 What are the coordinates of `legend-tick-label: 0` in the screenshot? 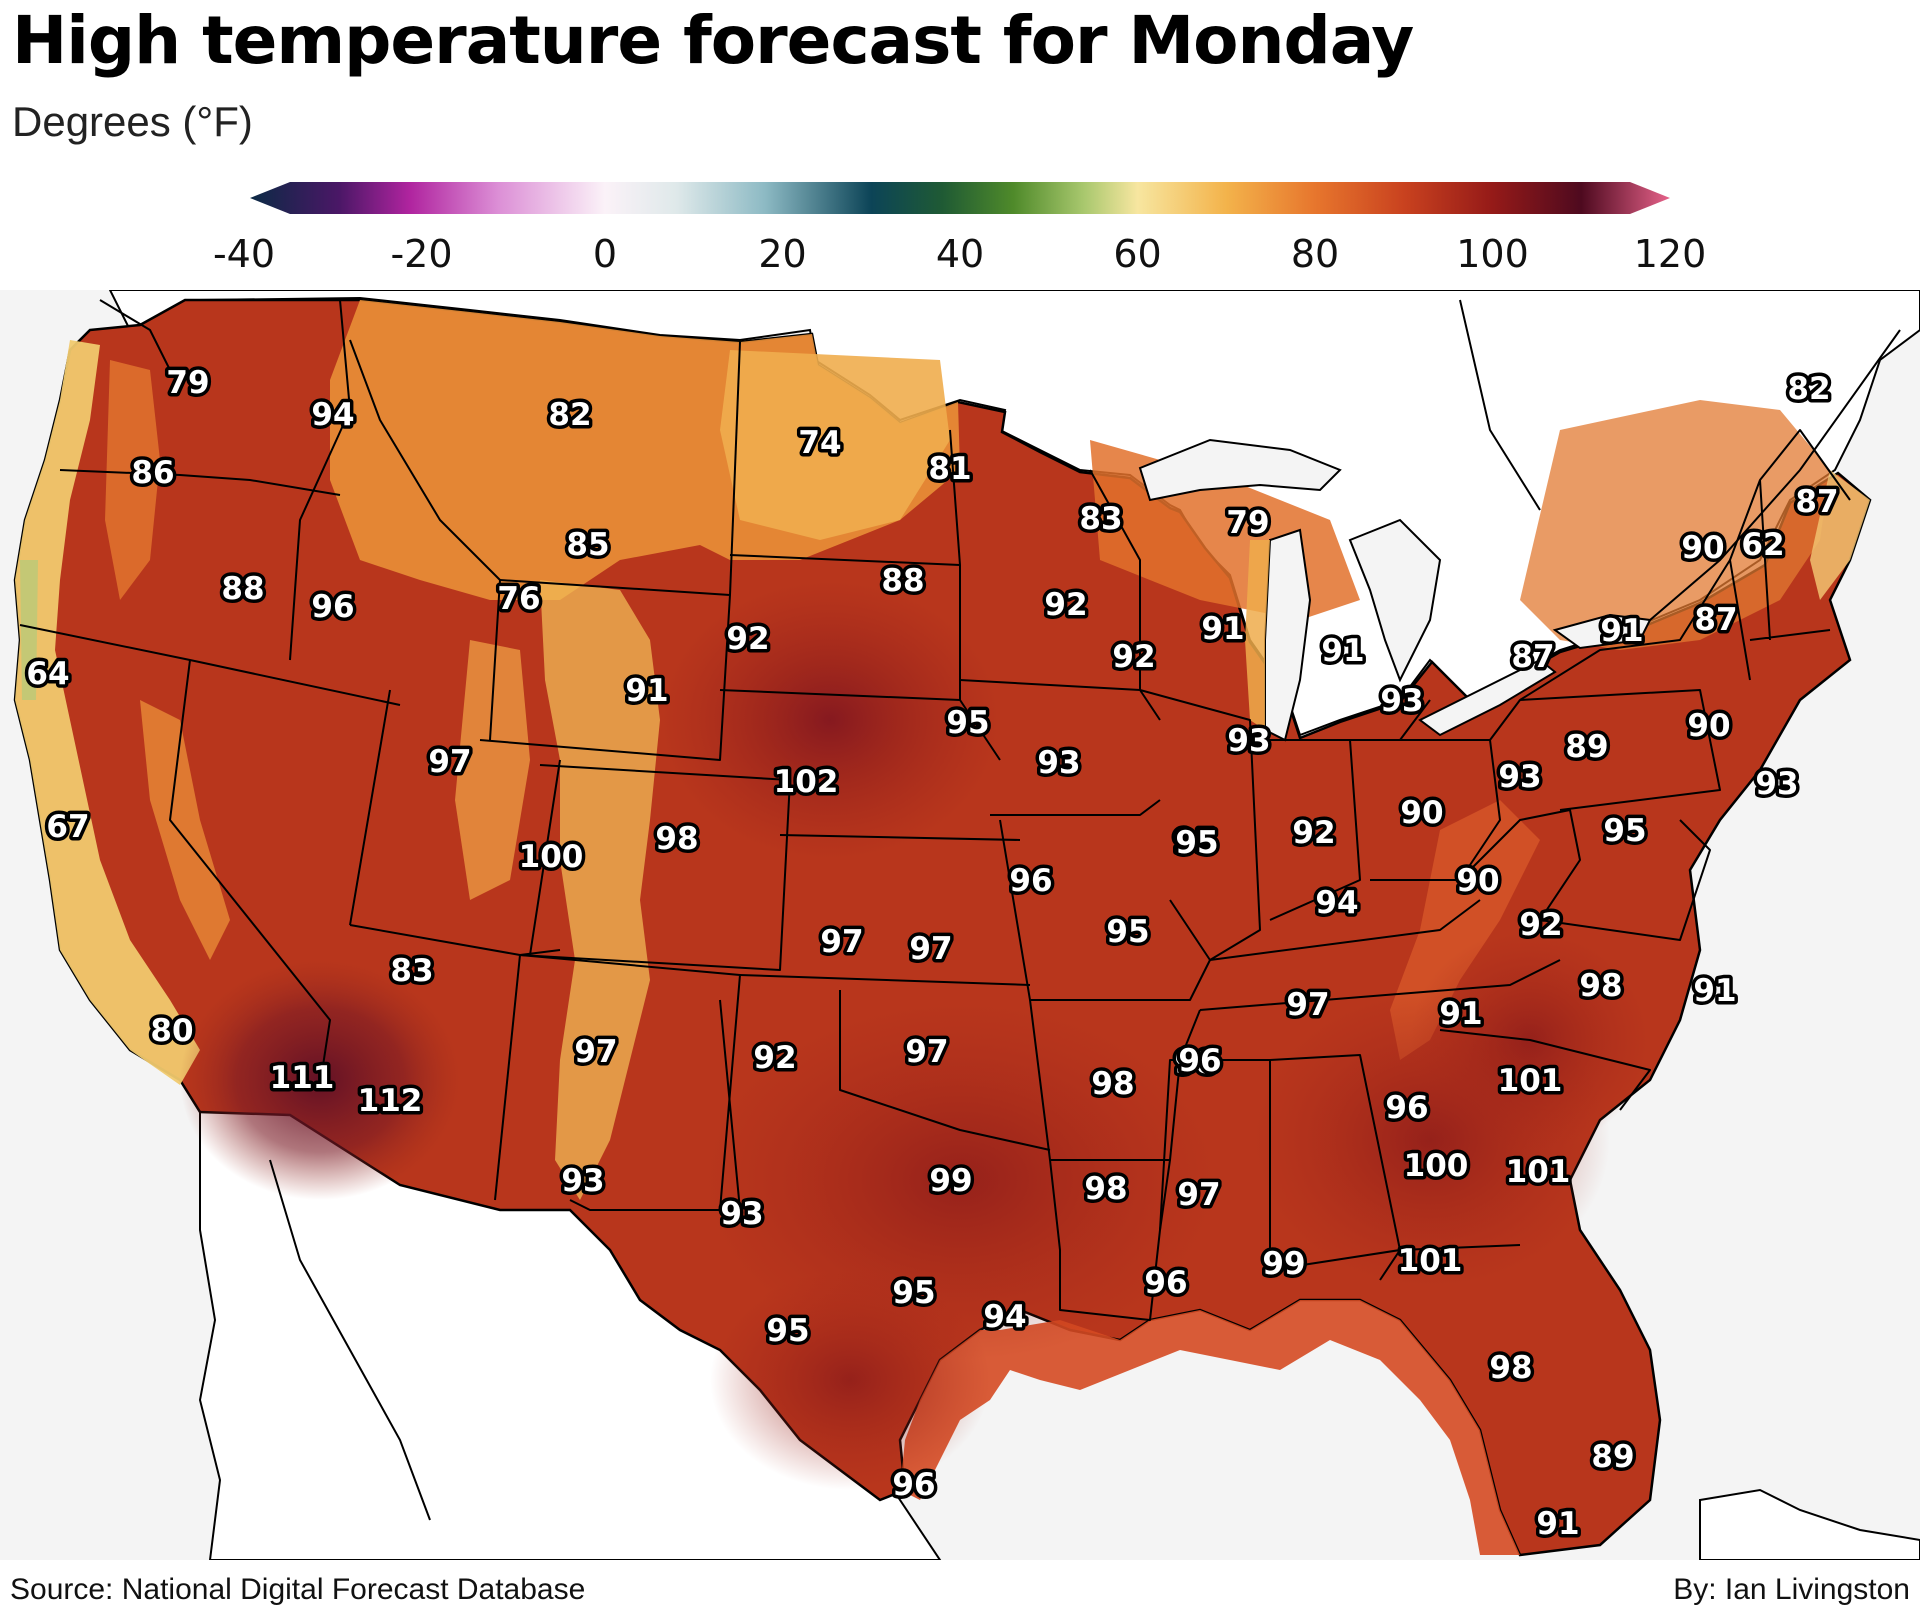 It's located at (605, 254).